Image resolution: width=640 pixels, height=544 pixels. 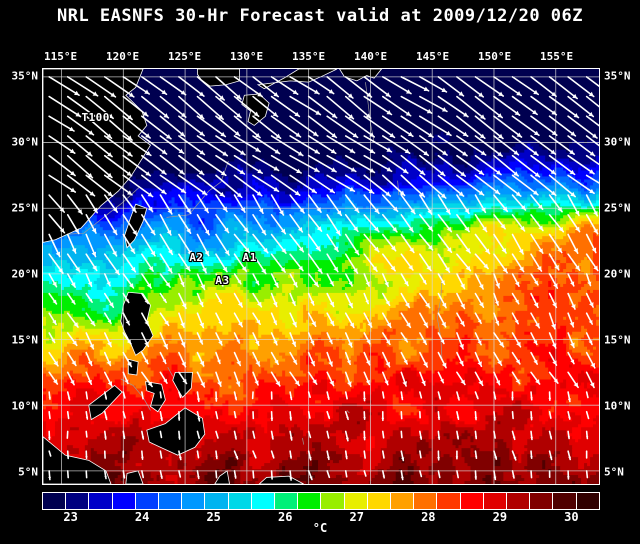 What do you see at coordinates (557, 56) in the screenshot?
I see `lon-tick-155: 155°E` at bounding box center [557, 56].